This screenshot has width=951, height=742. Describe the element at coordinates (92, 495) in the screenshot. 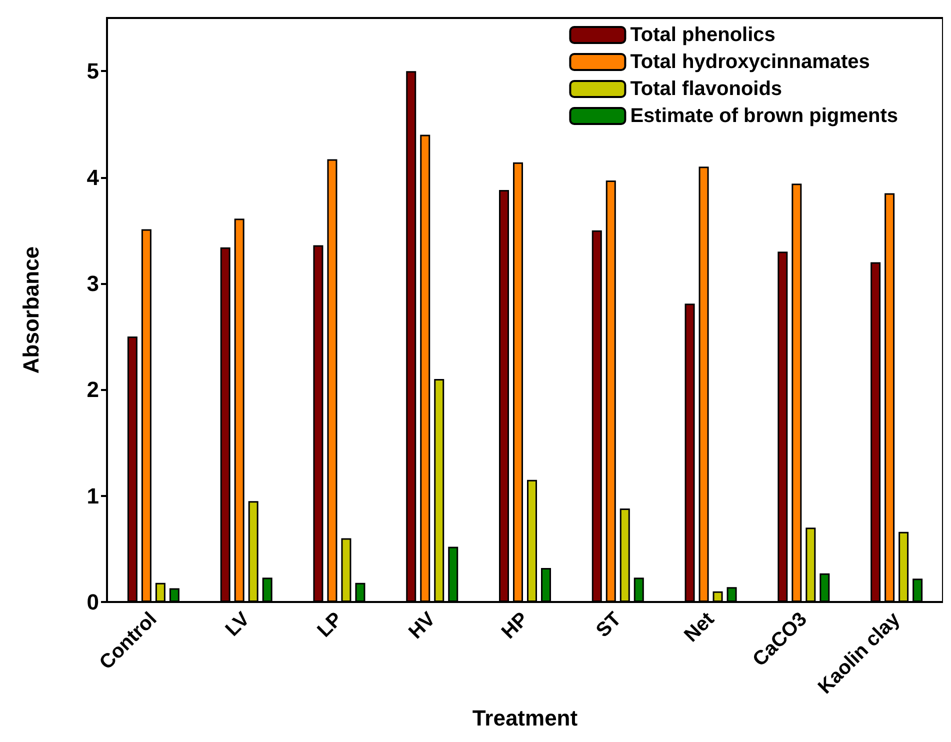

I see `y-tick-label: 1` at that location.